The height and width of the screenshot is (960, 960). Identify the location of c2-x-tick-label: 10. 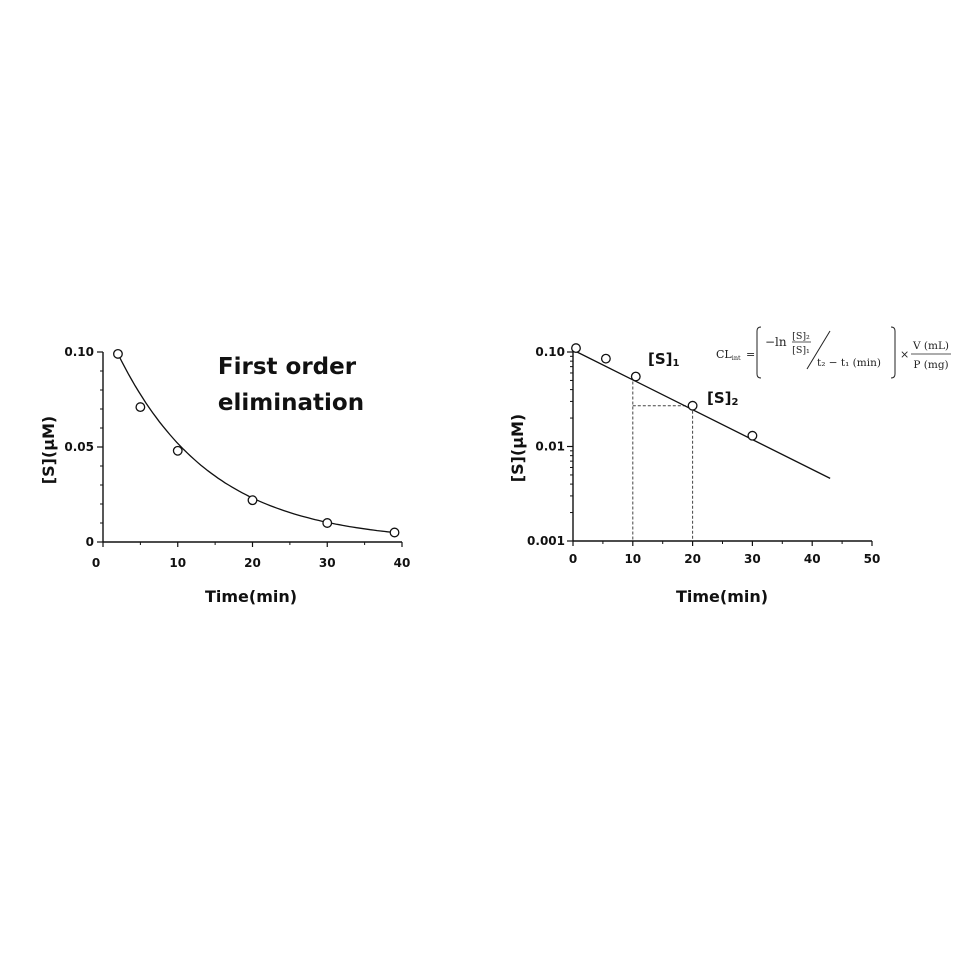
(632, 559).